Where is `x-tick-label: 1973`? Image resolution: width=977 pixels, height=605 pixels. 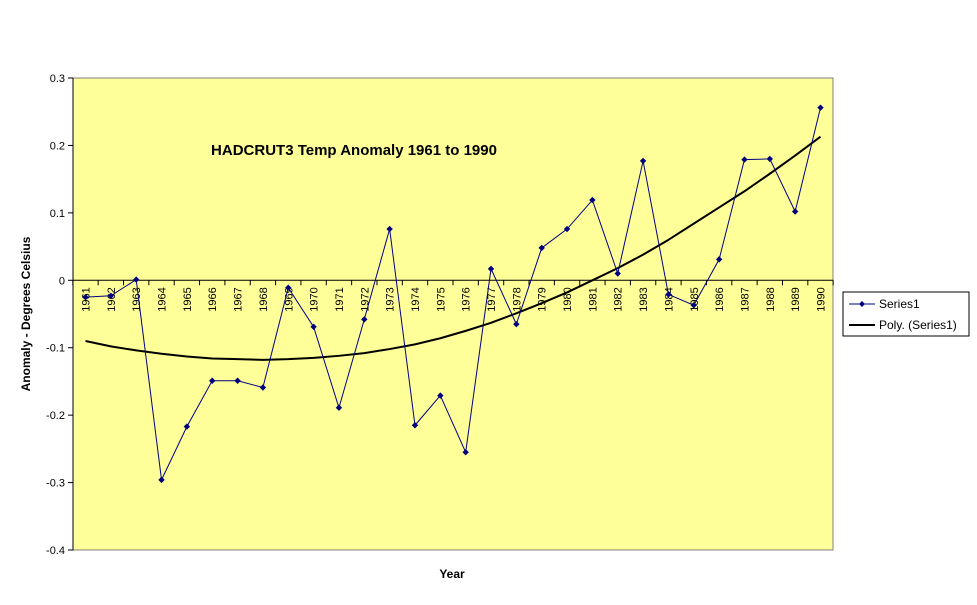 x-tick-label: 1973 is located at coordinates (391, 299).